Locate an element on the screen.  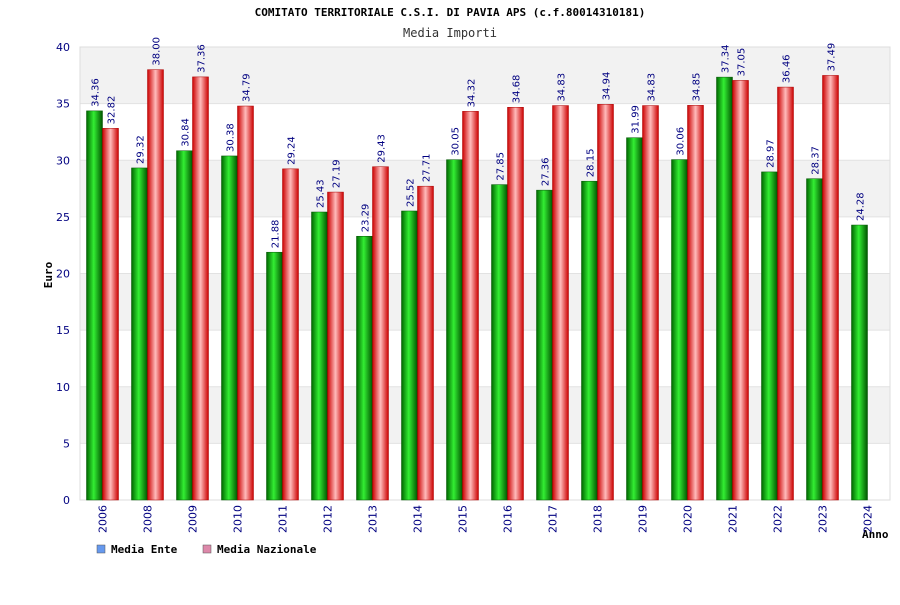
data-label: 28.15 is located at coordinates (591, 163).